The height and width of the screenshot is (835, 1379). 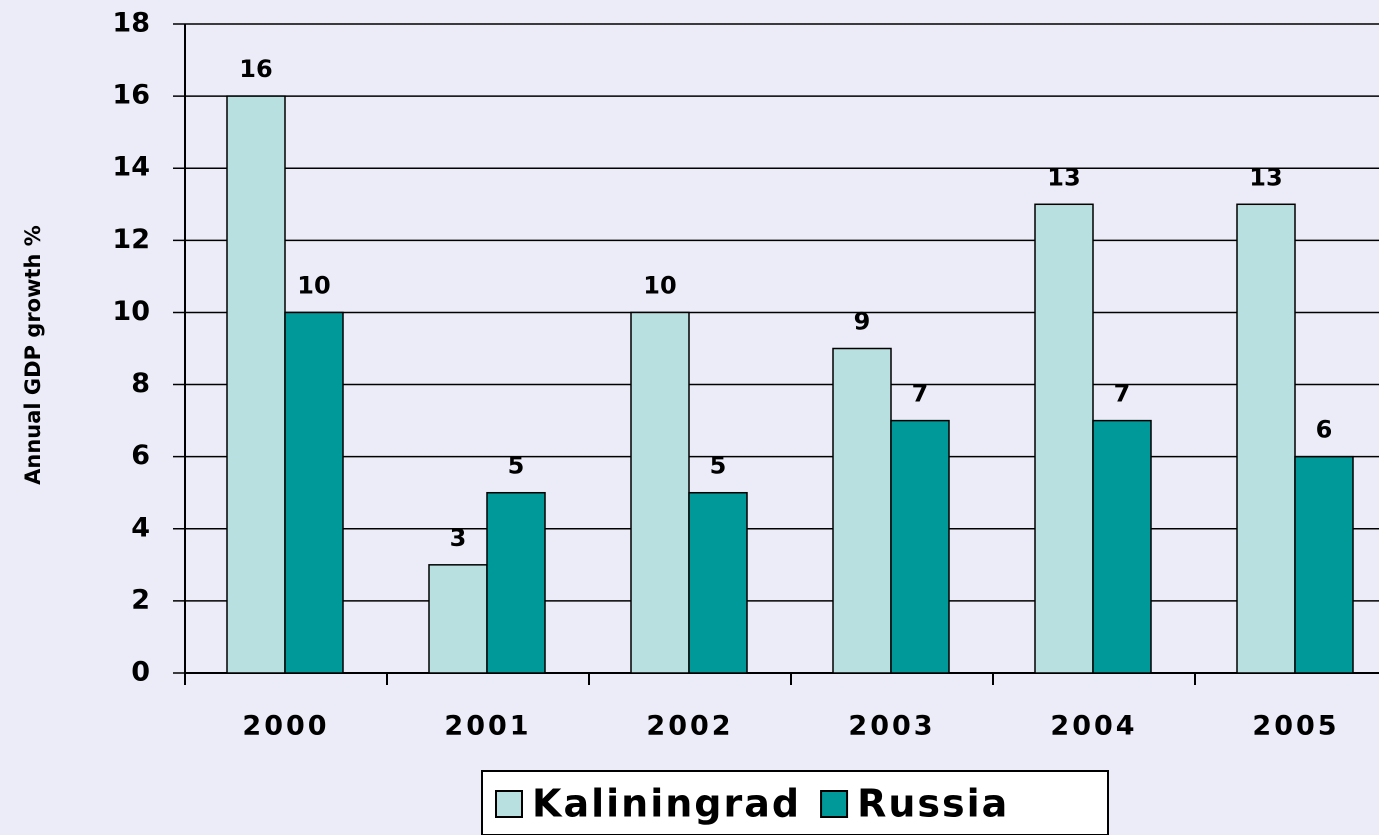 What do you see at coordinates (131, 311) in the screenshot?
I see `y-tick-label: 10` at bounding box center [131, 311].